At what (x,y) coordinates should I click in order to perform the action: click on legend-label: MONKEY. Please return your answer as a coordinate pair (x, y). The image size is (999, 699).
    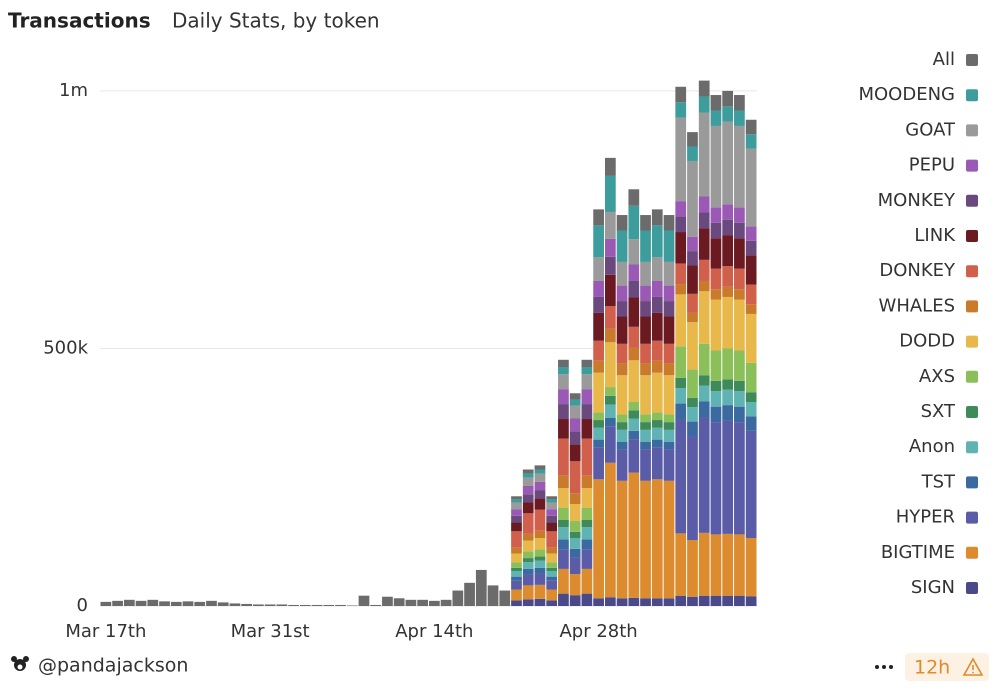
    Looking at the image, I should click on (917, 200).